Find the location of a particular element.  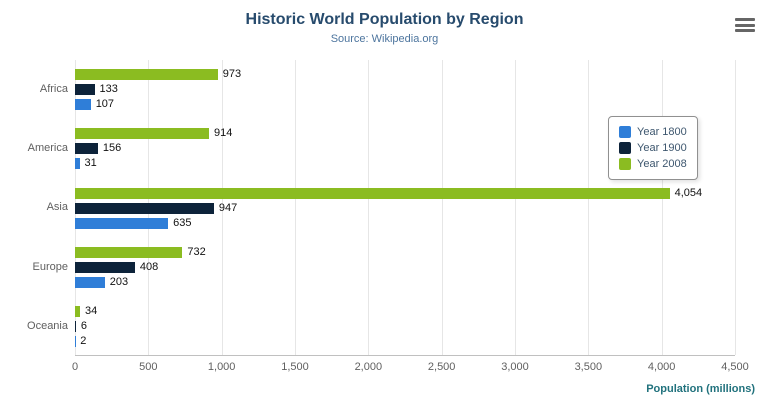

x-tick-label: 3,000 is located at coordinates (515, 367).